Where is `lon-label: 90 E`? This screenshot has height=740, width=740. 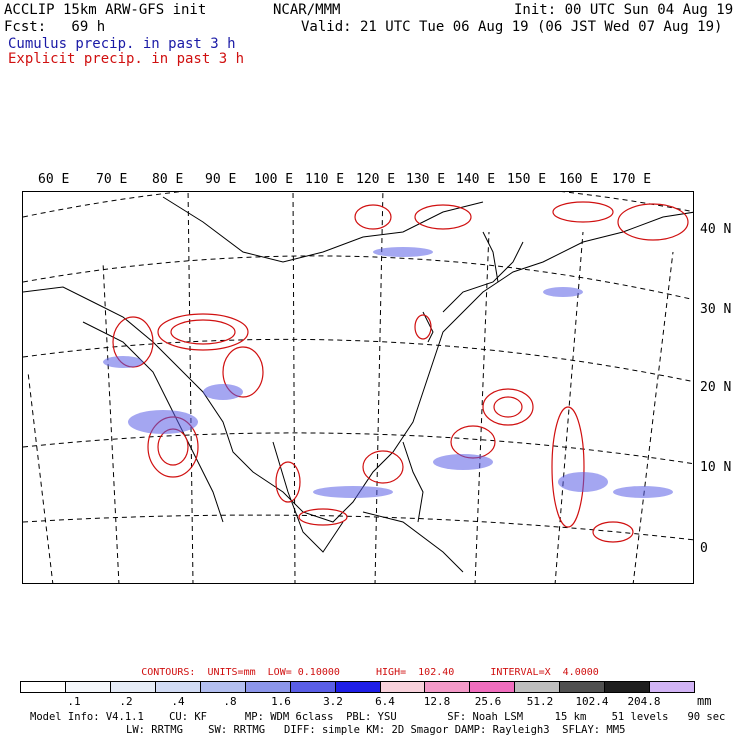
lon-label: 90 E is located at coordinates (221, 179).